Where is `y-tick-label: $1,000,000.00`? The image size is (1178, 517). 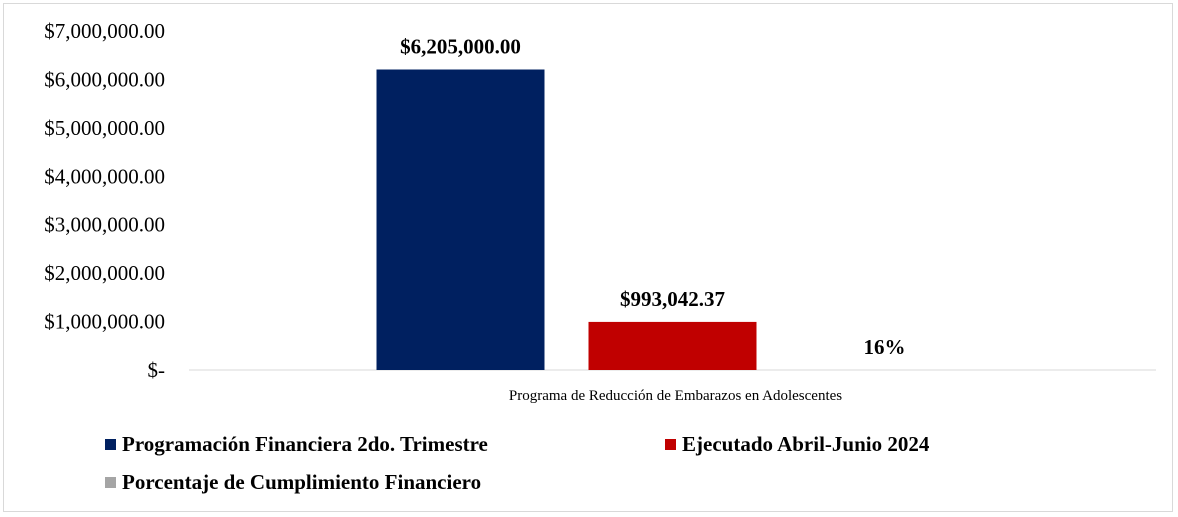 y-tick-label: $1,000,000.00 is located at coordinates (104, 322).